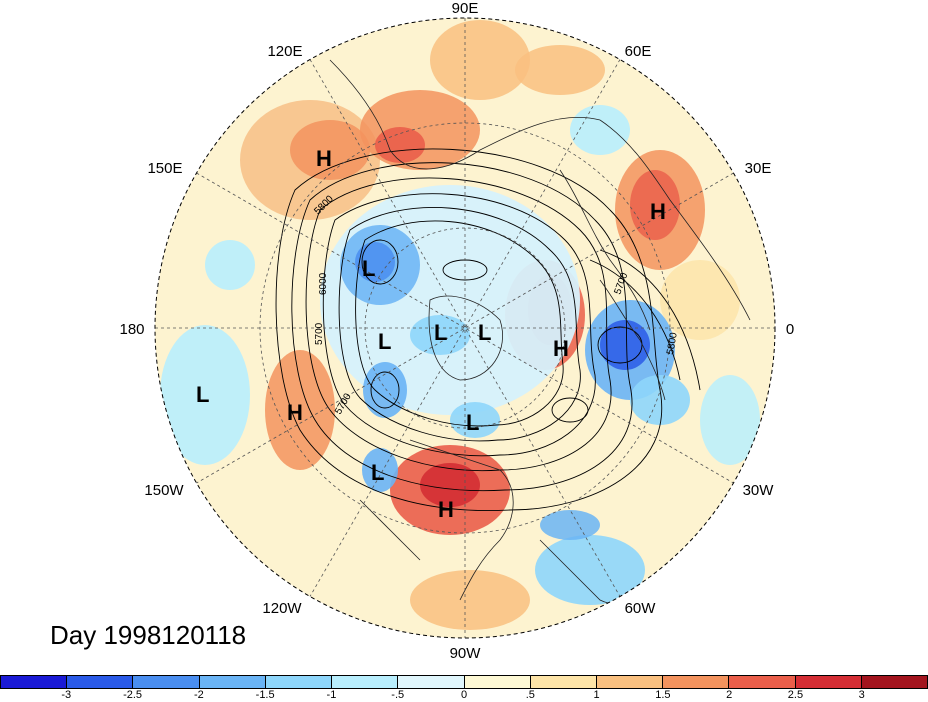 The width and height of the screenshot is (928, 702). What do you see at coordinates (795, 695) in the screenshot?
I see `colorbar-tick-label: 2.5` at bounding box center [795, 695].